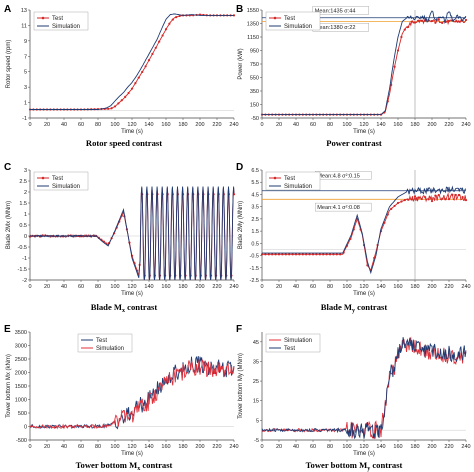  I want to click on y-tick-label: 15, so click(256, 402).